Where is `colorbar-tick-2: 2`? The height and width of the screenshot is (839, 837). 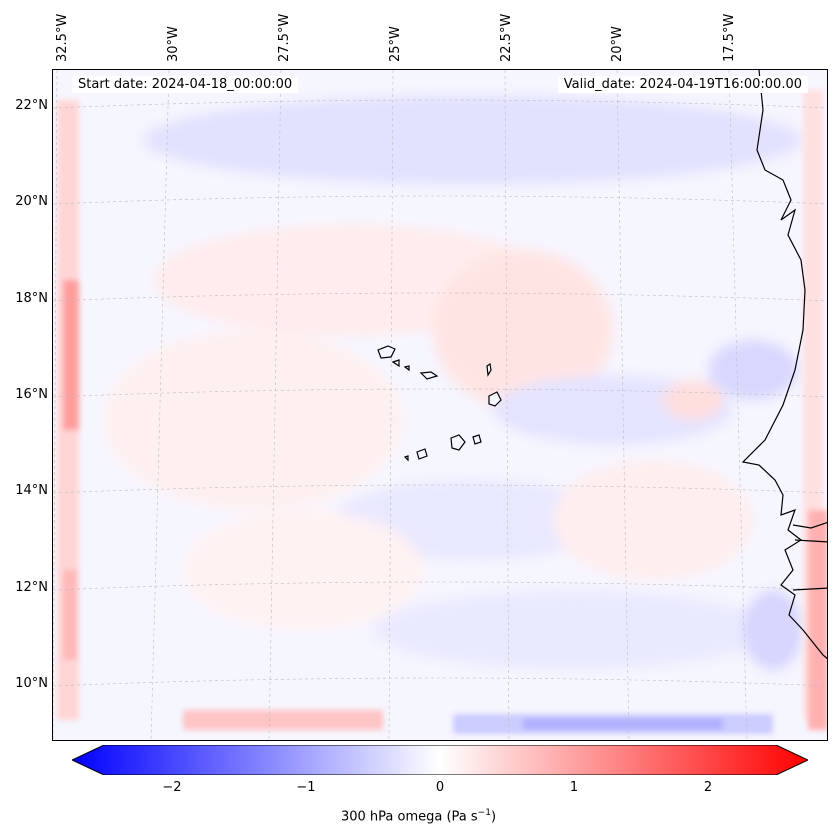
colorbar-tick-2: 2 is located at coordinates (708, 787).